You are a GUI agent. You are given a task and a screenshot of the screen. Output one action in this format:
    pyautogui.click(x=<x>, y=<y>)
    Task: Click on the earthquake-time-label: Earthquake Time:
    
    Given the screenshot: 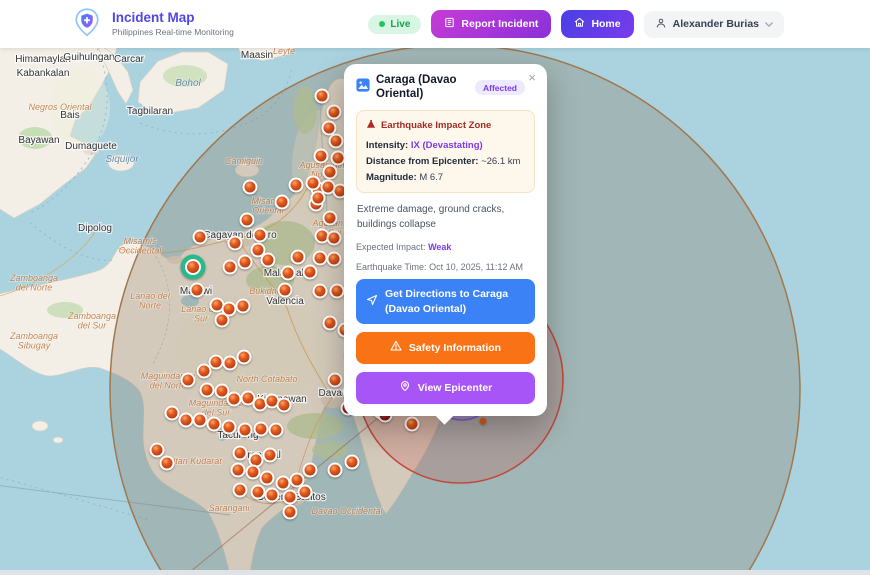 What is the action you would take?
    pyautogui.click(x=391, y=267)
    